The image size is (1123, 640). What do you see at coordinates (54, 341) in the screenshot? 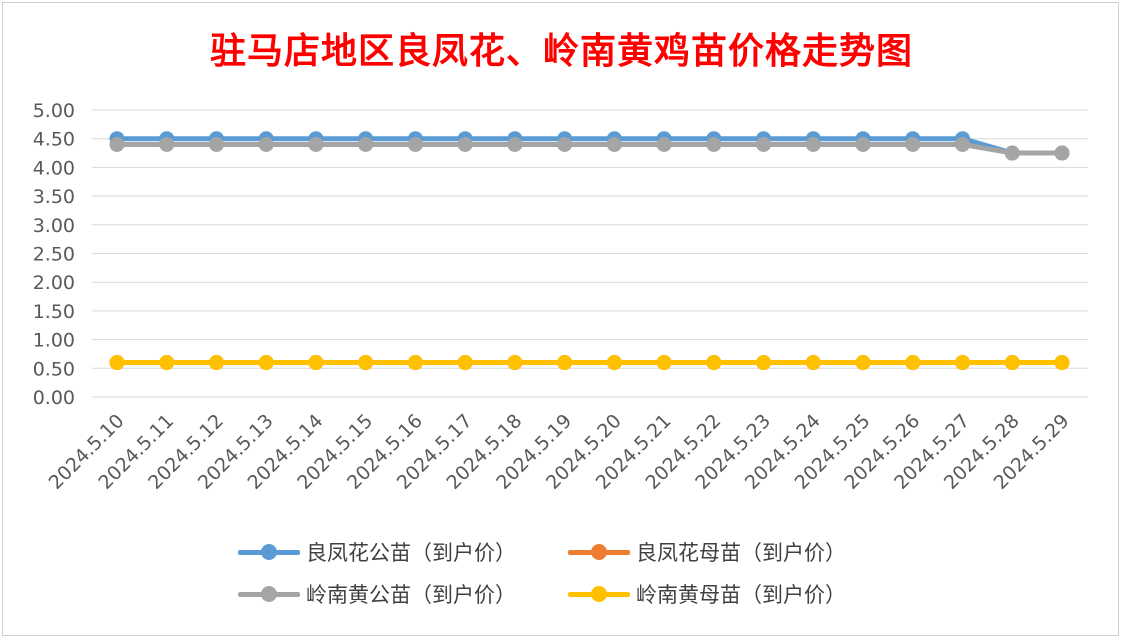
I see `y-tick-label: 1.00` at bounding box center [54, 341].